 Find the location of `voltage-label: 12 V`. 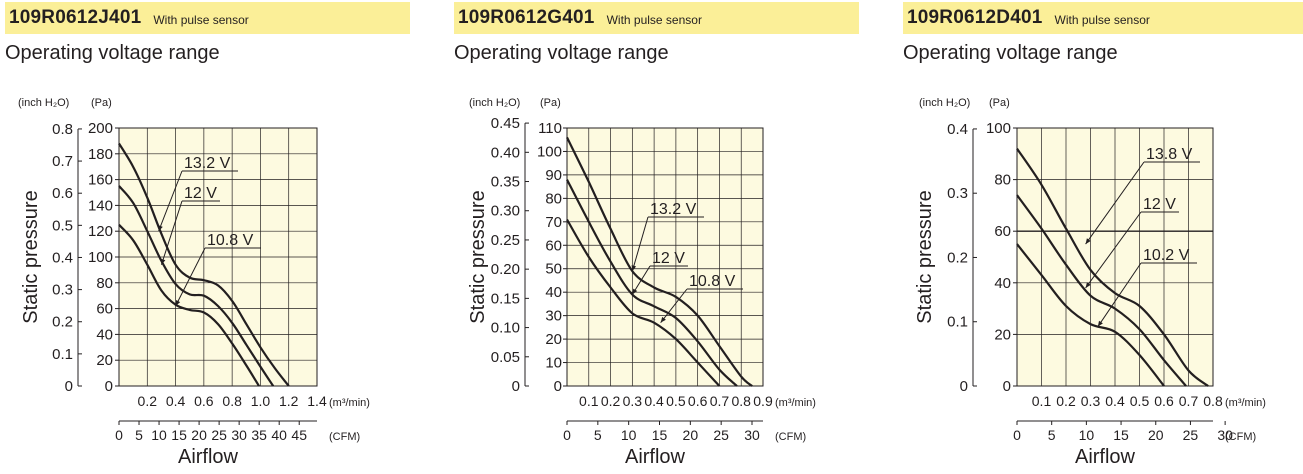

voltage-label: 12 V is located at coordinates (668, 258).